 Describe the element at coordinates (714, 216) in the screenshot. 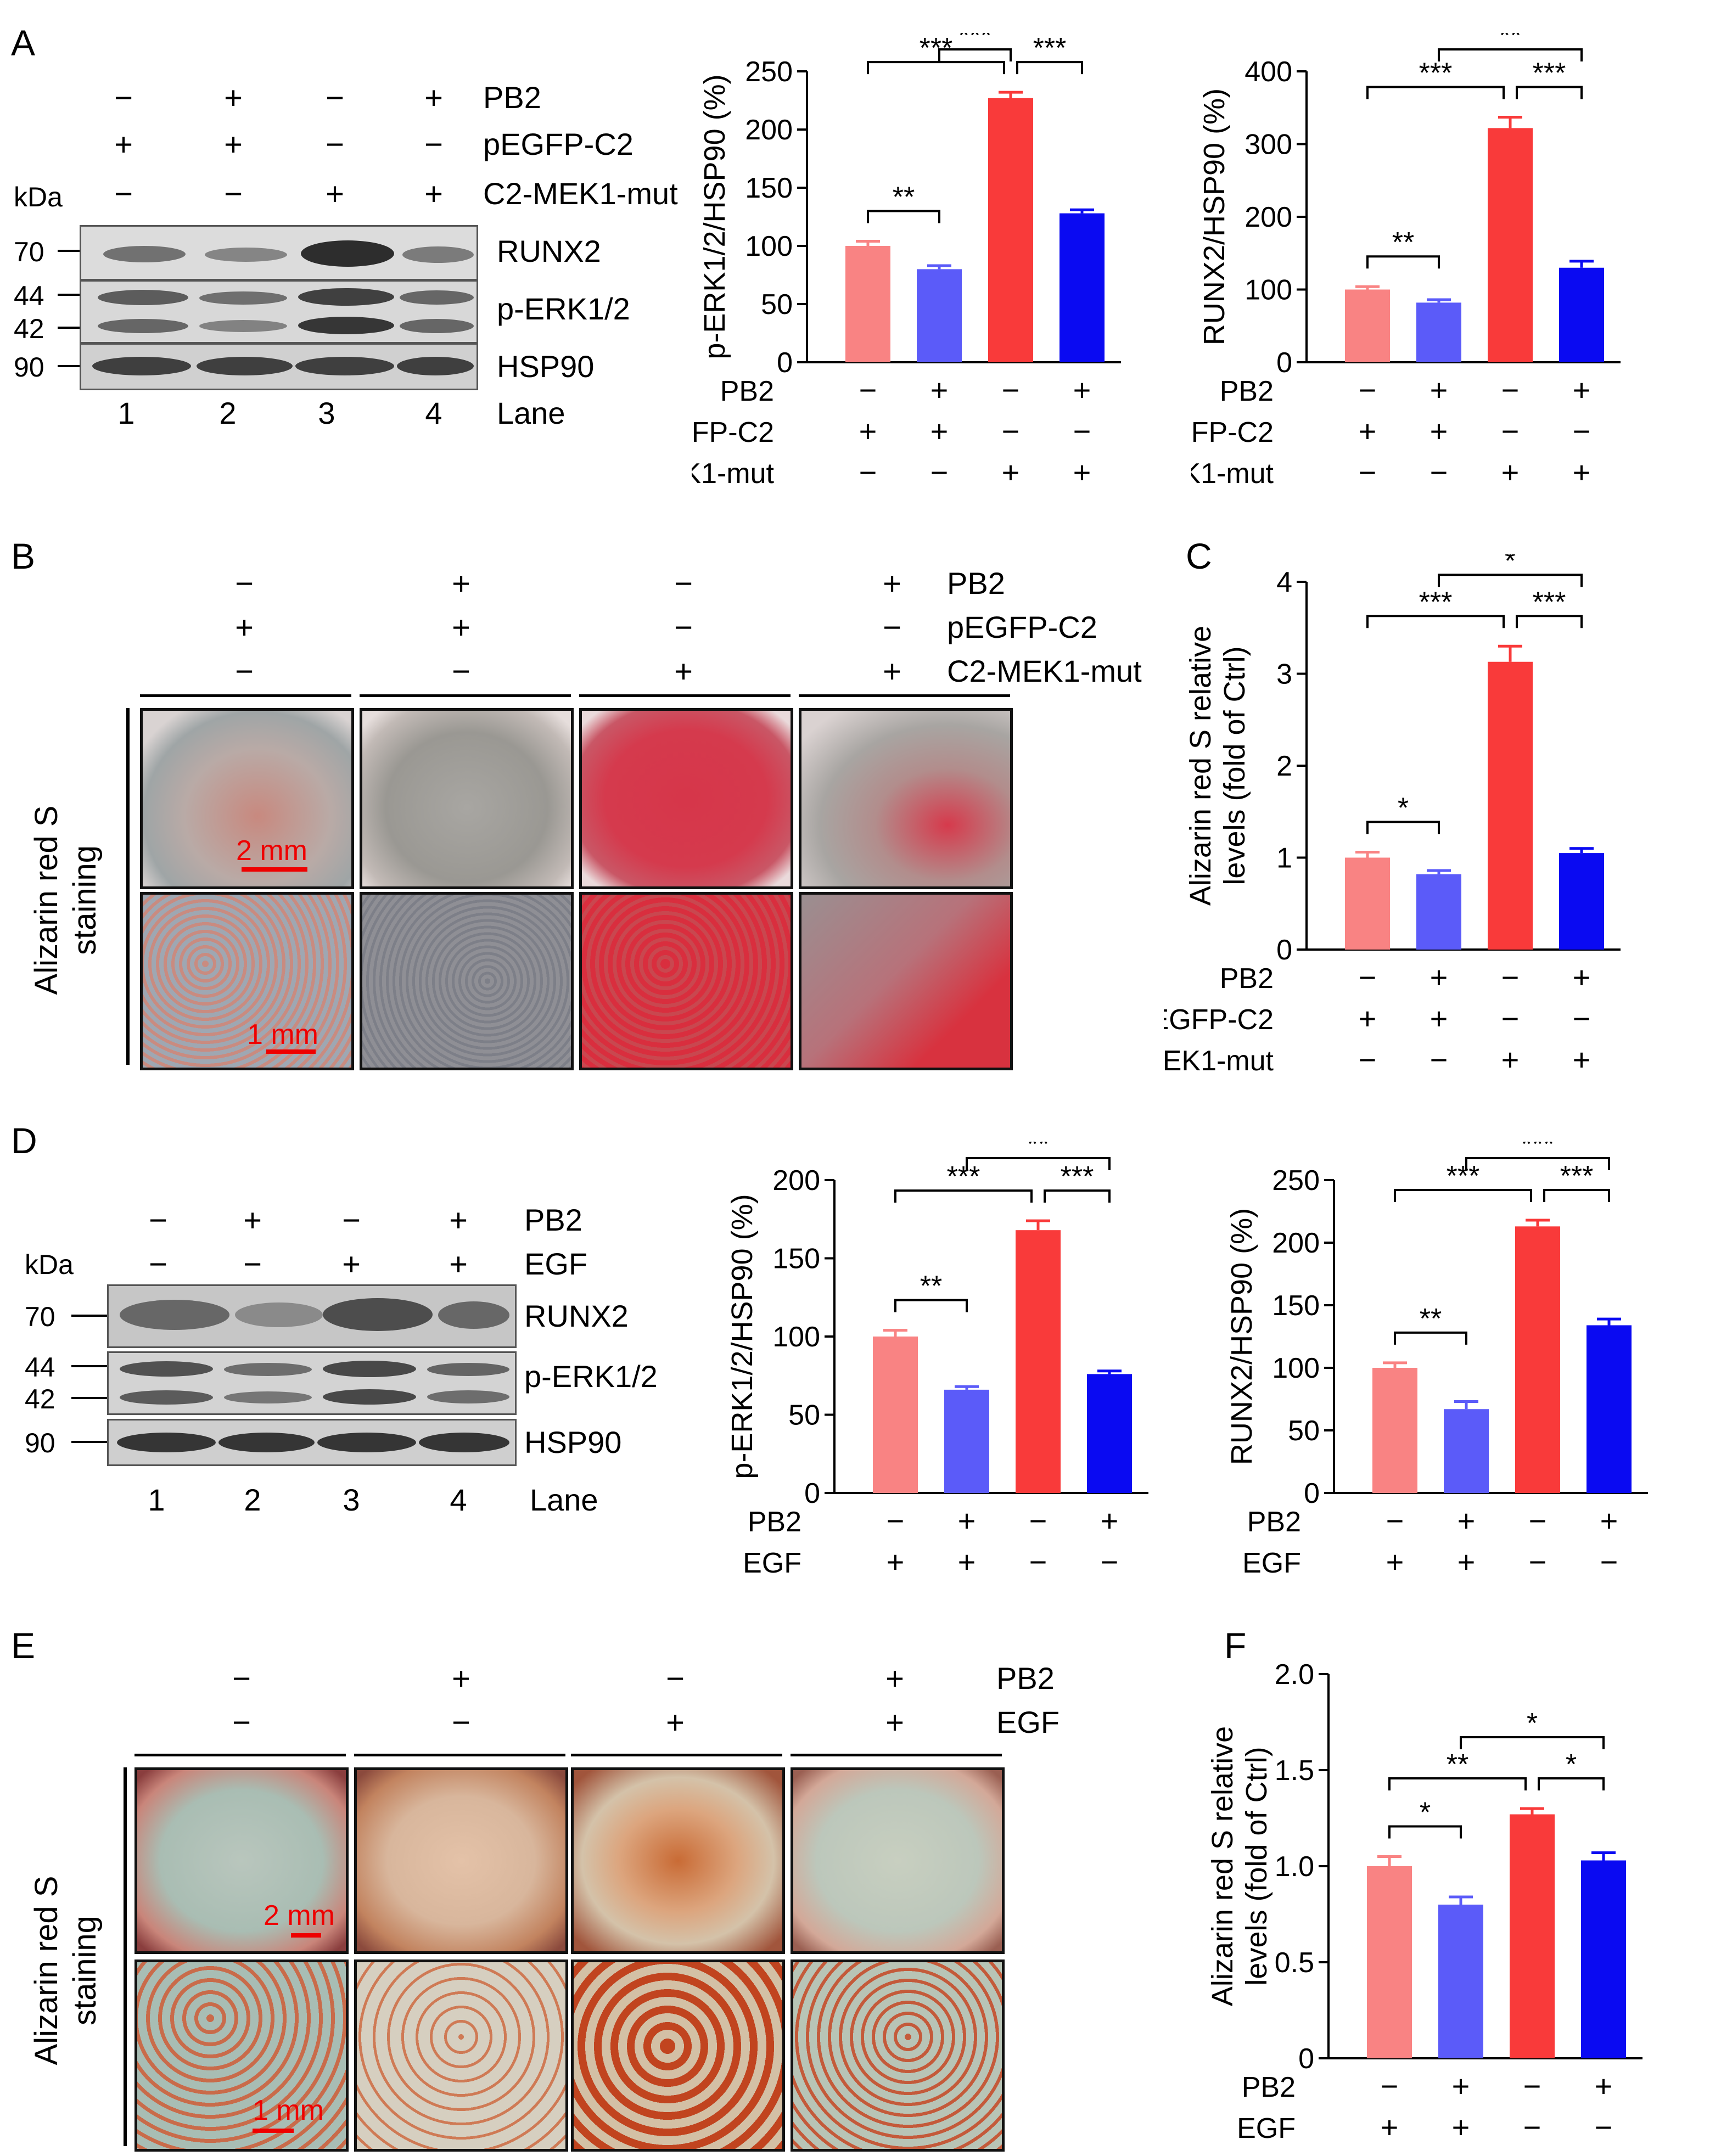

I see `y-axis-label: p-ERK1/2/HSP90 (%)` at that location.